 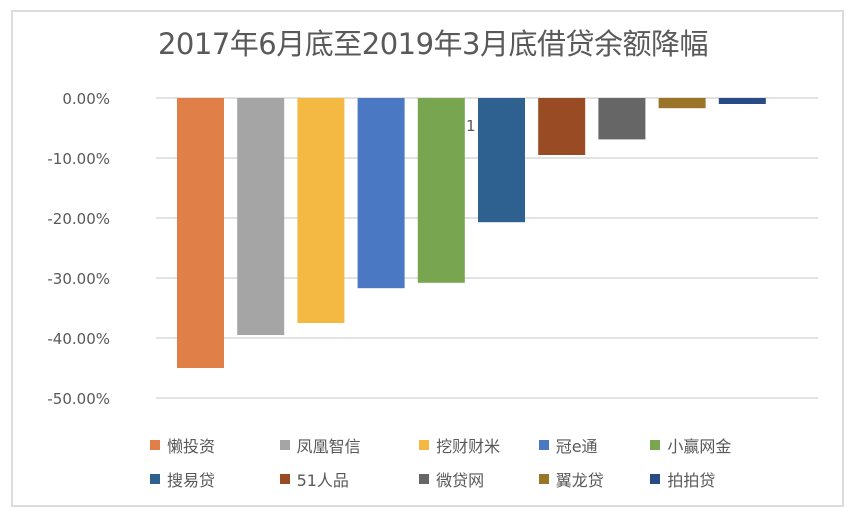 I want to click on legend-label: 小赢网金, so click(x=699, y=446).